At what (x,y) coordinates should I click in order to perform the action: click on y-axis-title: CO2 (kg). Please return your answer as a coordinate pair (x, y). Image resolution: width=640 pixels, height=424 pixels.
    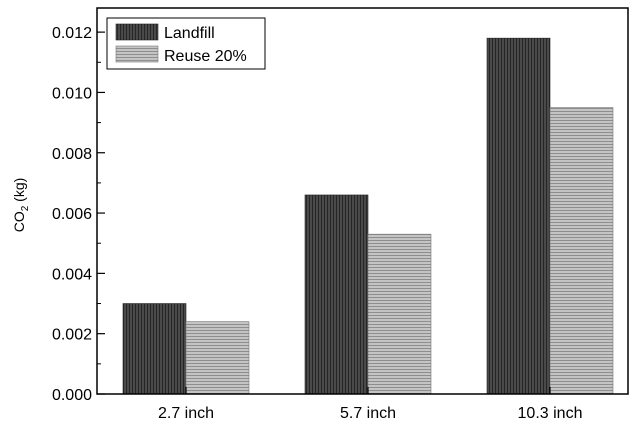
    Looking at the image, I should click on (21, 205).